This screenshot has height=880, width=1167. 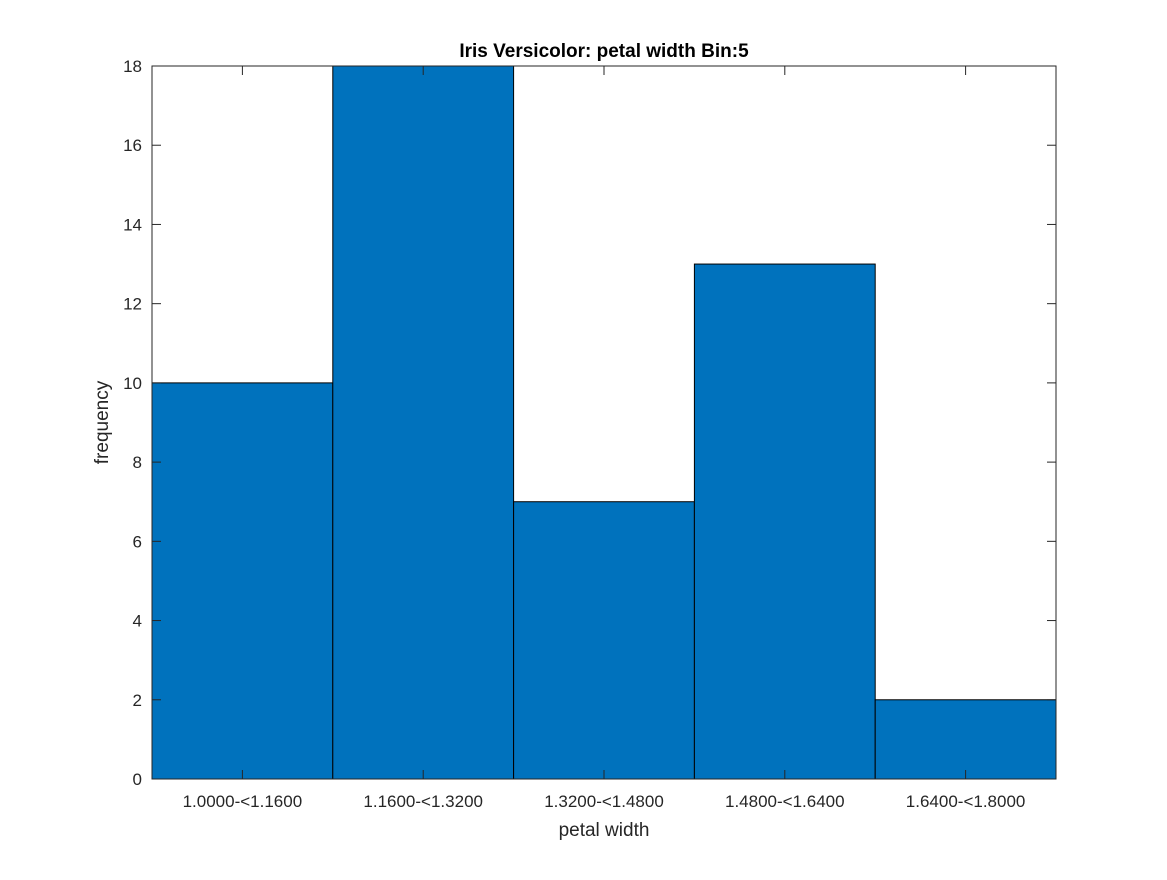 I want to click on y-tick-label: 8, so click(x=137, y=462).